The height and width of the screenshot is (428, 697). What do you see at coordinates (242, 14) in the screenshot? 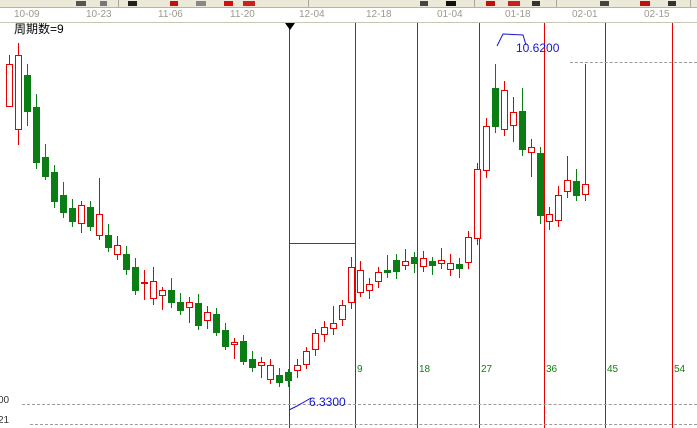
I see `date-axis-tick: 11-20` at bounding box center [242, 14].